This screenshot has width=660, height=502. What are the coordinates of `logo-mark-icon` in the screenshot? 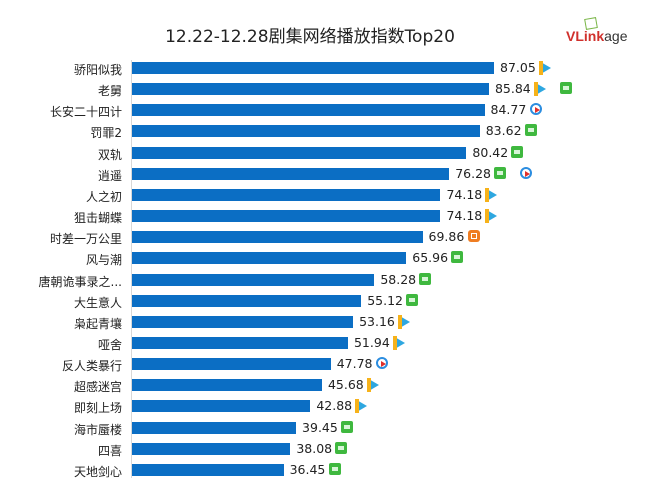 It's located at (591, 23).